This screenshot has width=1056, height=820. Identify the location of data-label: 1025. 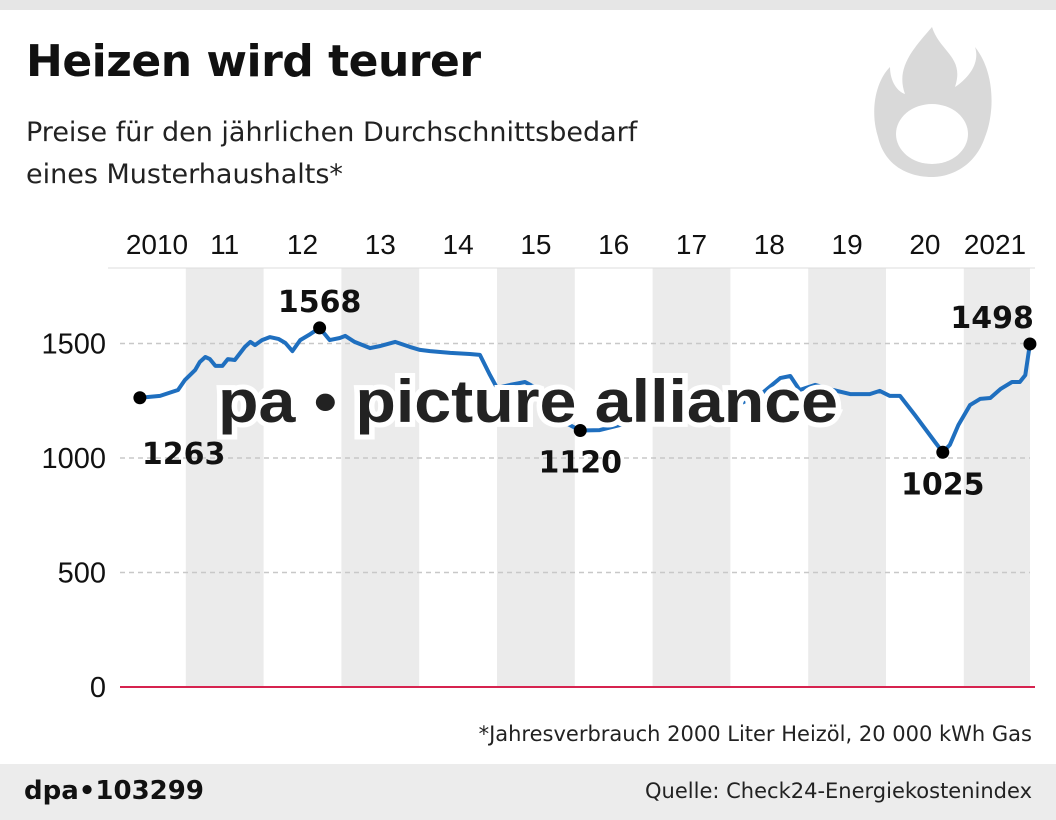
(943, 484).